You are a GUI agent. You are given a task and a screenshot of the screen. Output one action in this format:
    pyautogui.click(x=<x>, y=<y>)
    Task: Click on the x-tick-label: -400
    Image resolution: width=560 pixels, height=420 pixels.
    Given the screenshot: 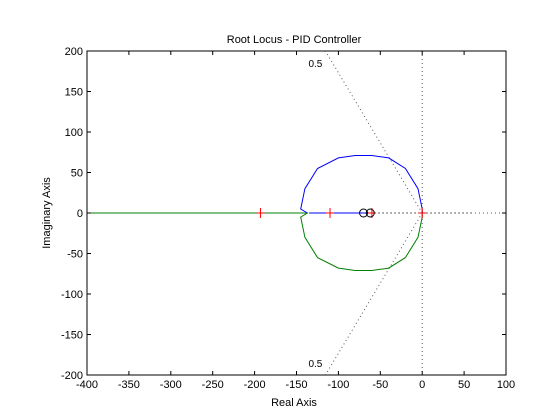 What is the action you would take?
    pyautogui.click(x=87, y=385)
    